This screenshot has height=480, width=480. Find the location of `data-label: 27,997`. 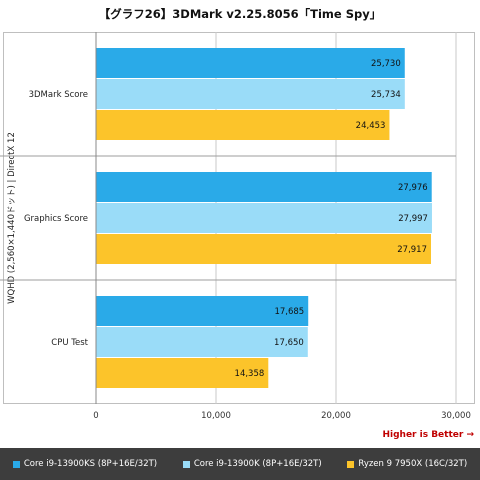

data-label: 27,997 is located at coordinates (413, 219).